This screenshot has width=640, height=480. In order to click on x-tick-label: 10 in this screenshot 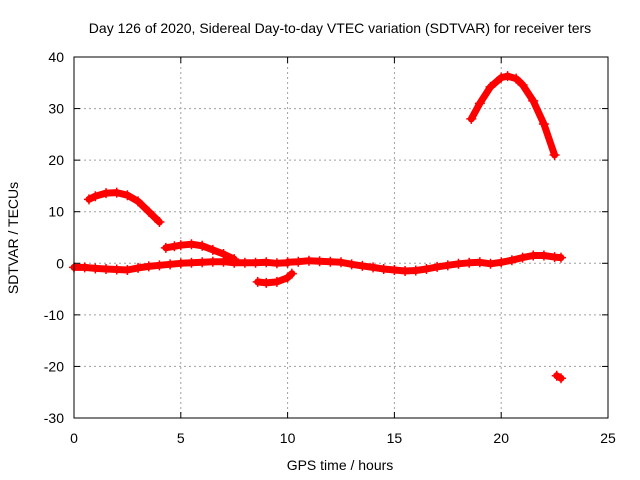, I will do `click(288, 438)`.